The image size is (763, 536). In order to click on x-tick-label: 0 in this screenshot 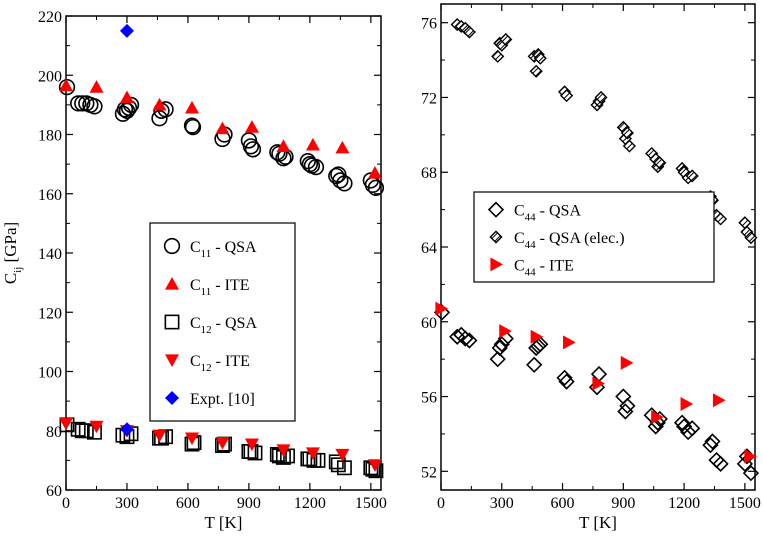, I will do `click(441, 503)`.